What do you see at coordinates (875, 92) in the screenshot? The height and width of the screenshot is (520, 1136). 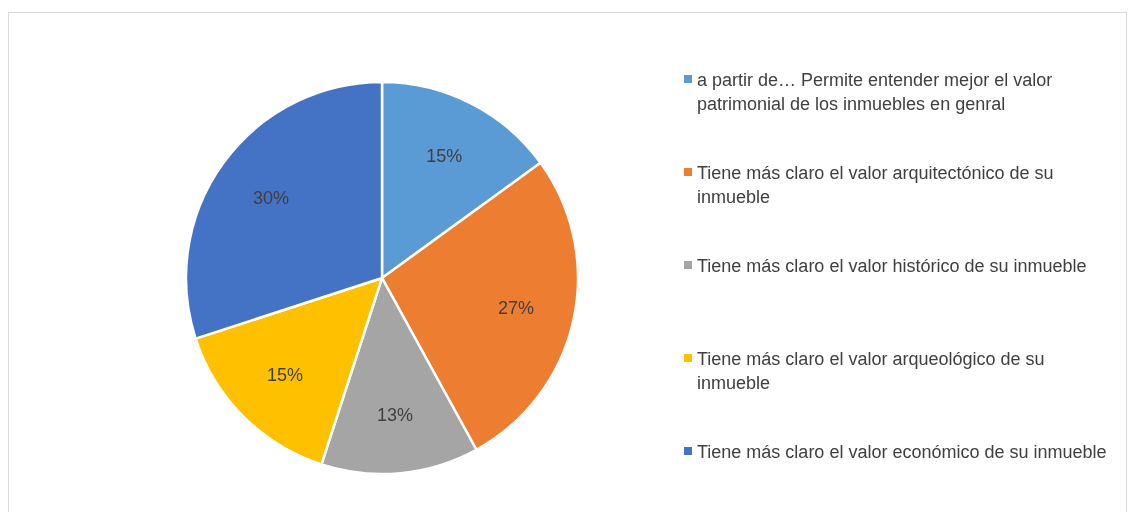 I see `legend-label: a partir de… Permite entender mejor el valor patrimonial de los inmuebles en genral` at bounding box center [875, 92].